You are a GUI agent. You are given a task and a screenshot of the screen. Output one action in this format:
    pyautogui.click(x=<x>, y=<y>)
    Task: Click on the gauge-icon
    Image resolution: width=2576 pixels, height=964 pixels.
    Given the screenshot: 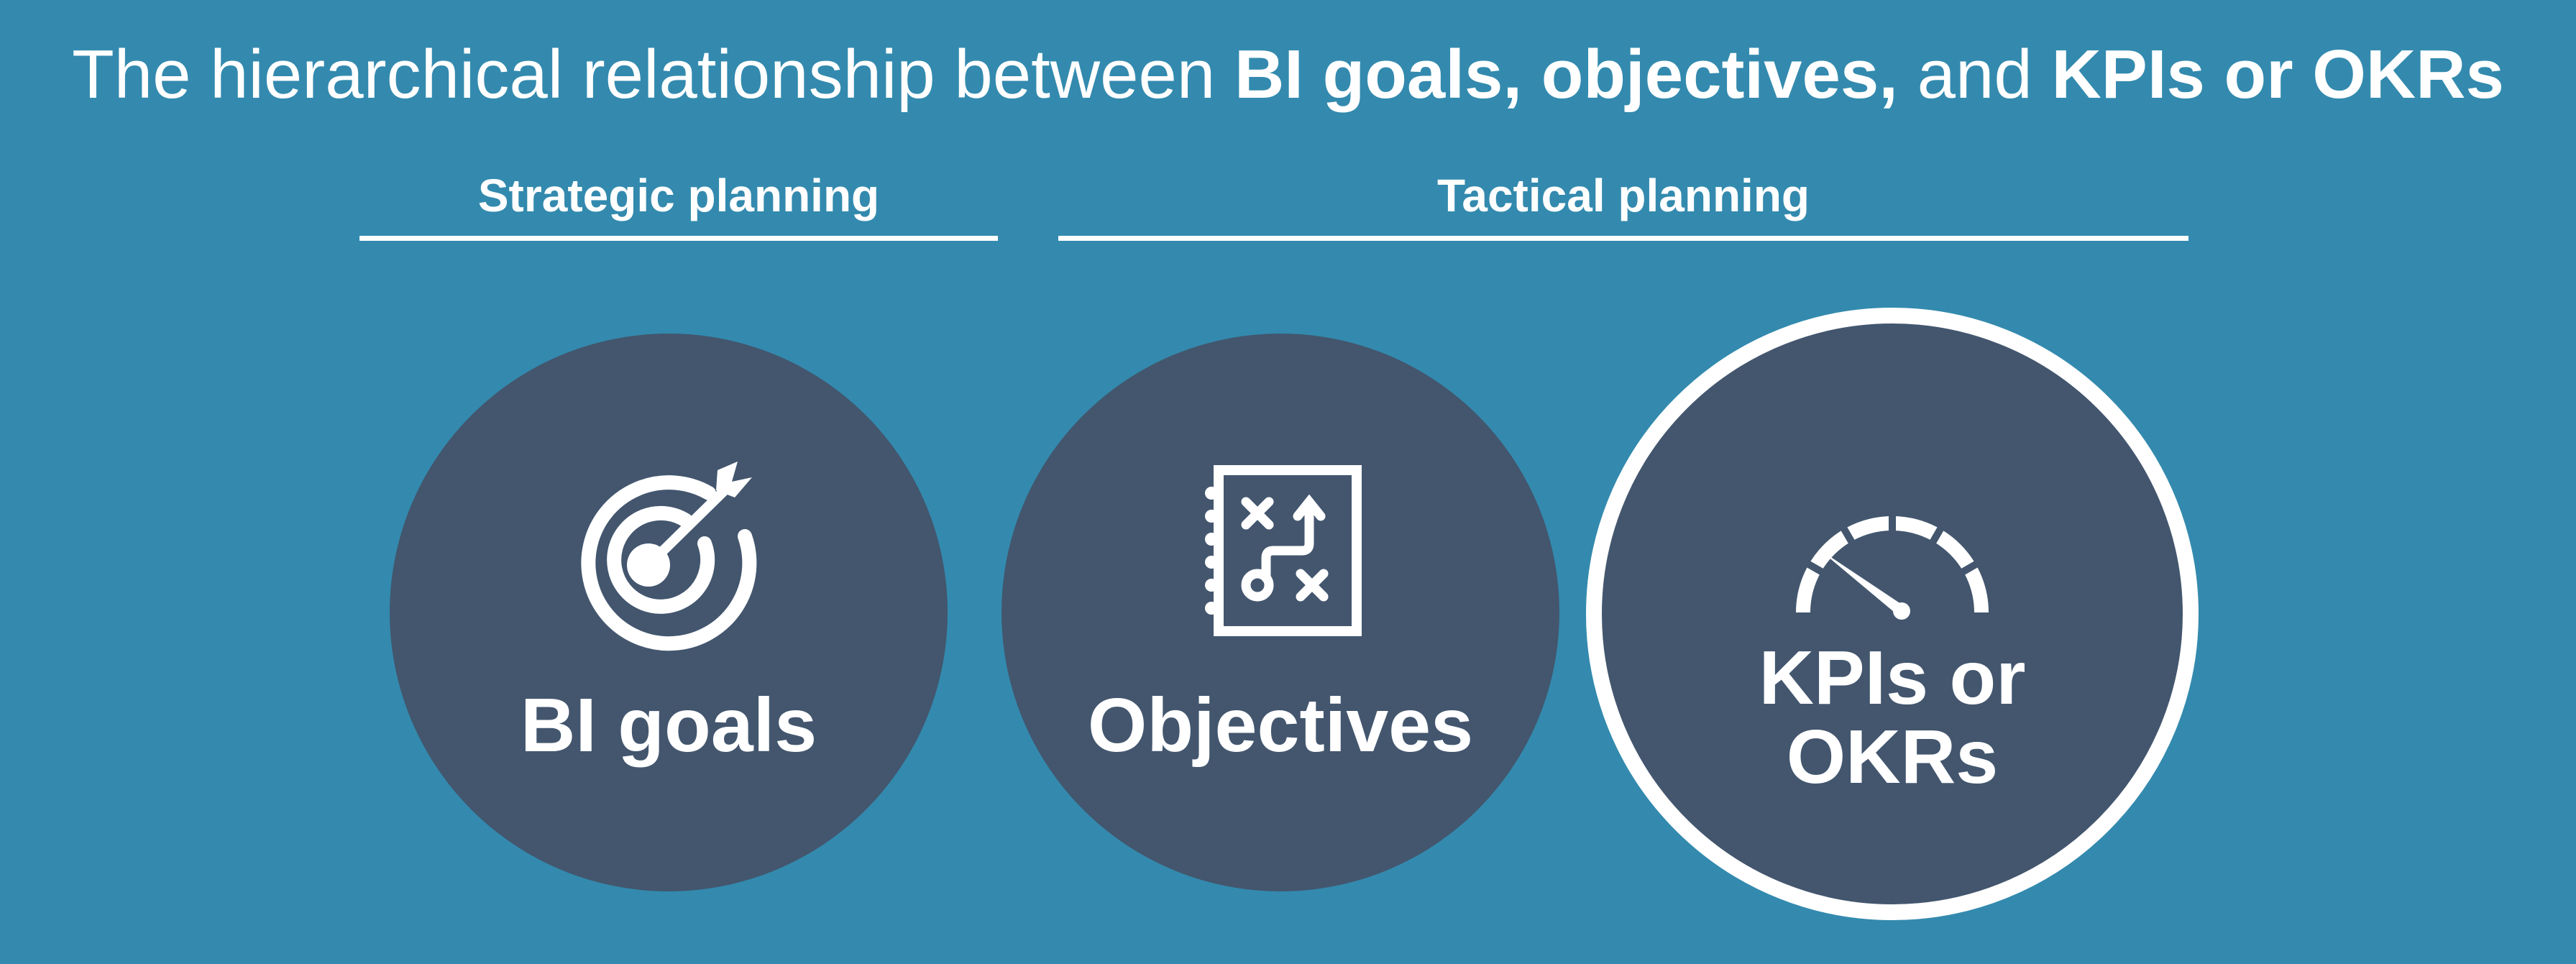 What is the action you would take?
    pyautogui.click(x=1892, y=567)
    